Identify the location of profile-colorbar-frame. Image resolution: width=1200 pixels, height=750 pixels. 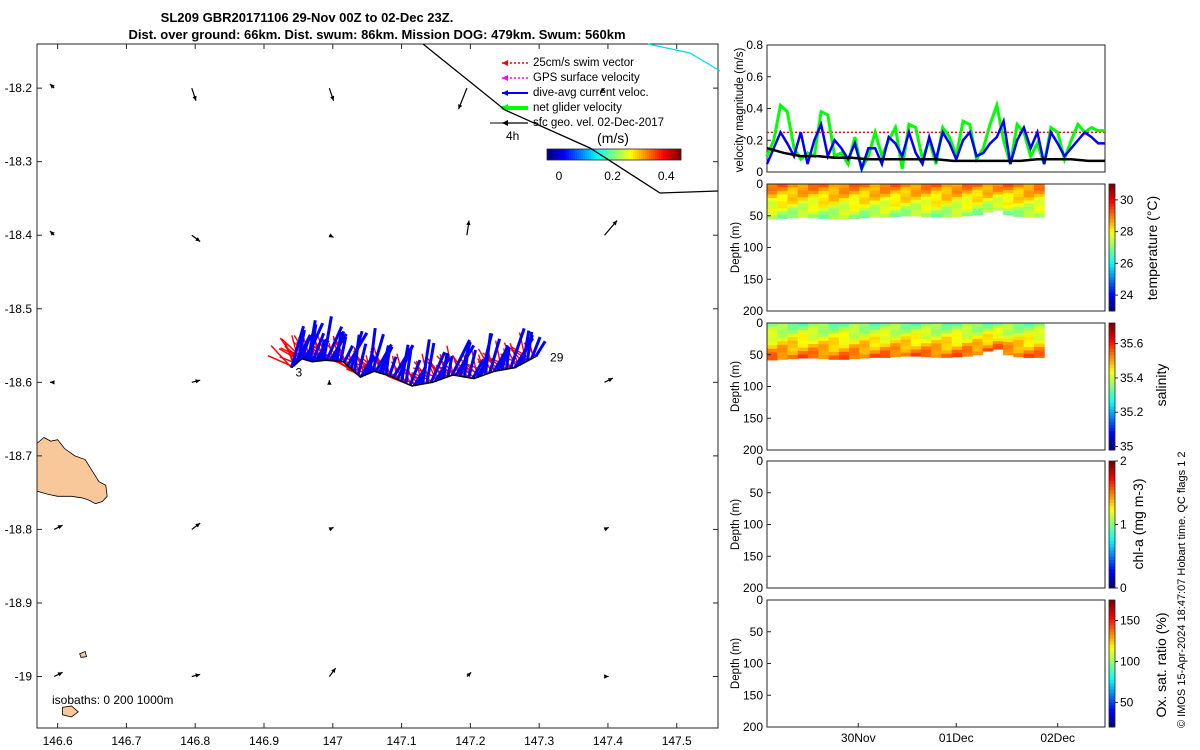
(1112, 663).